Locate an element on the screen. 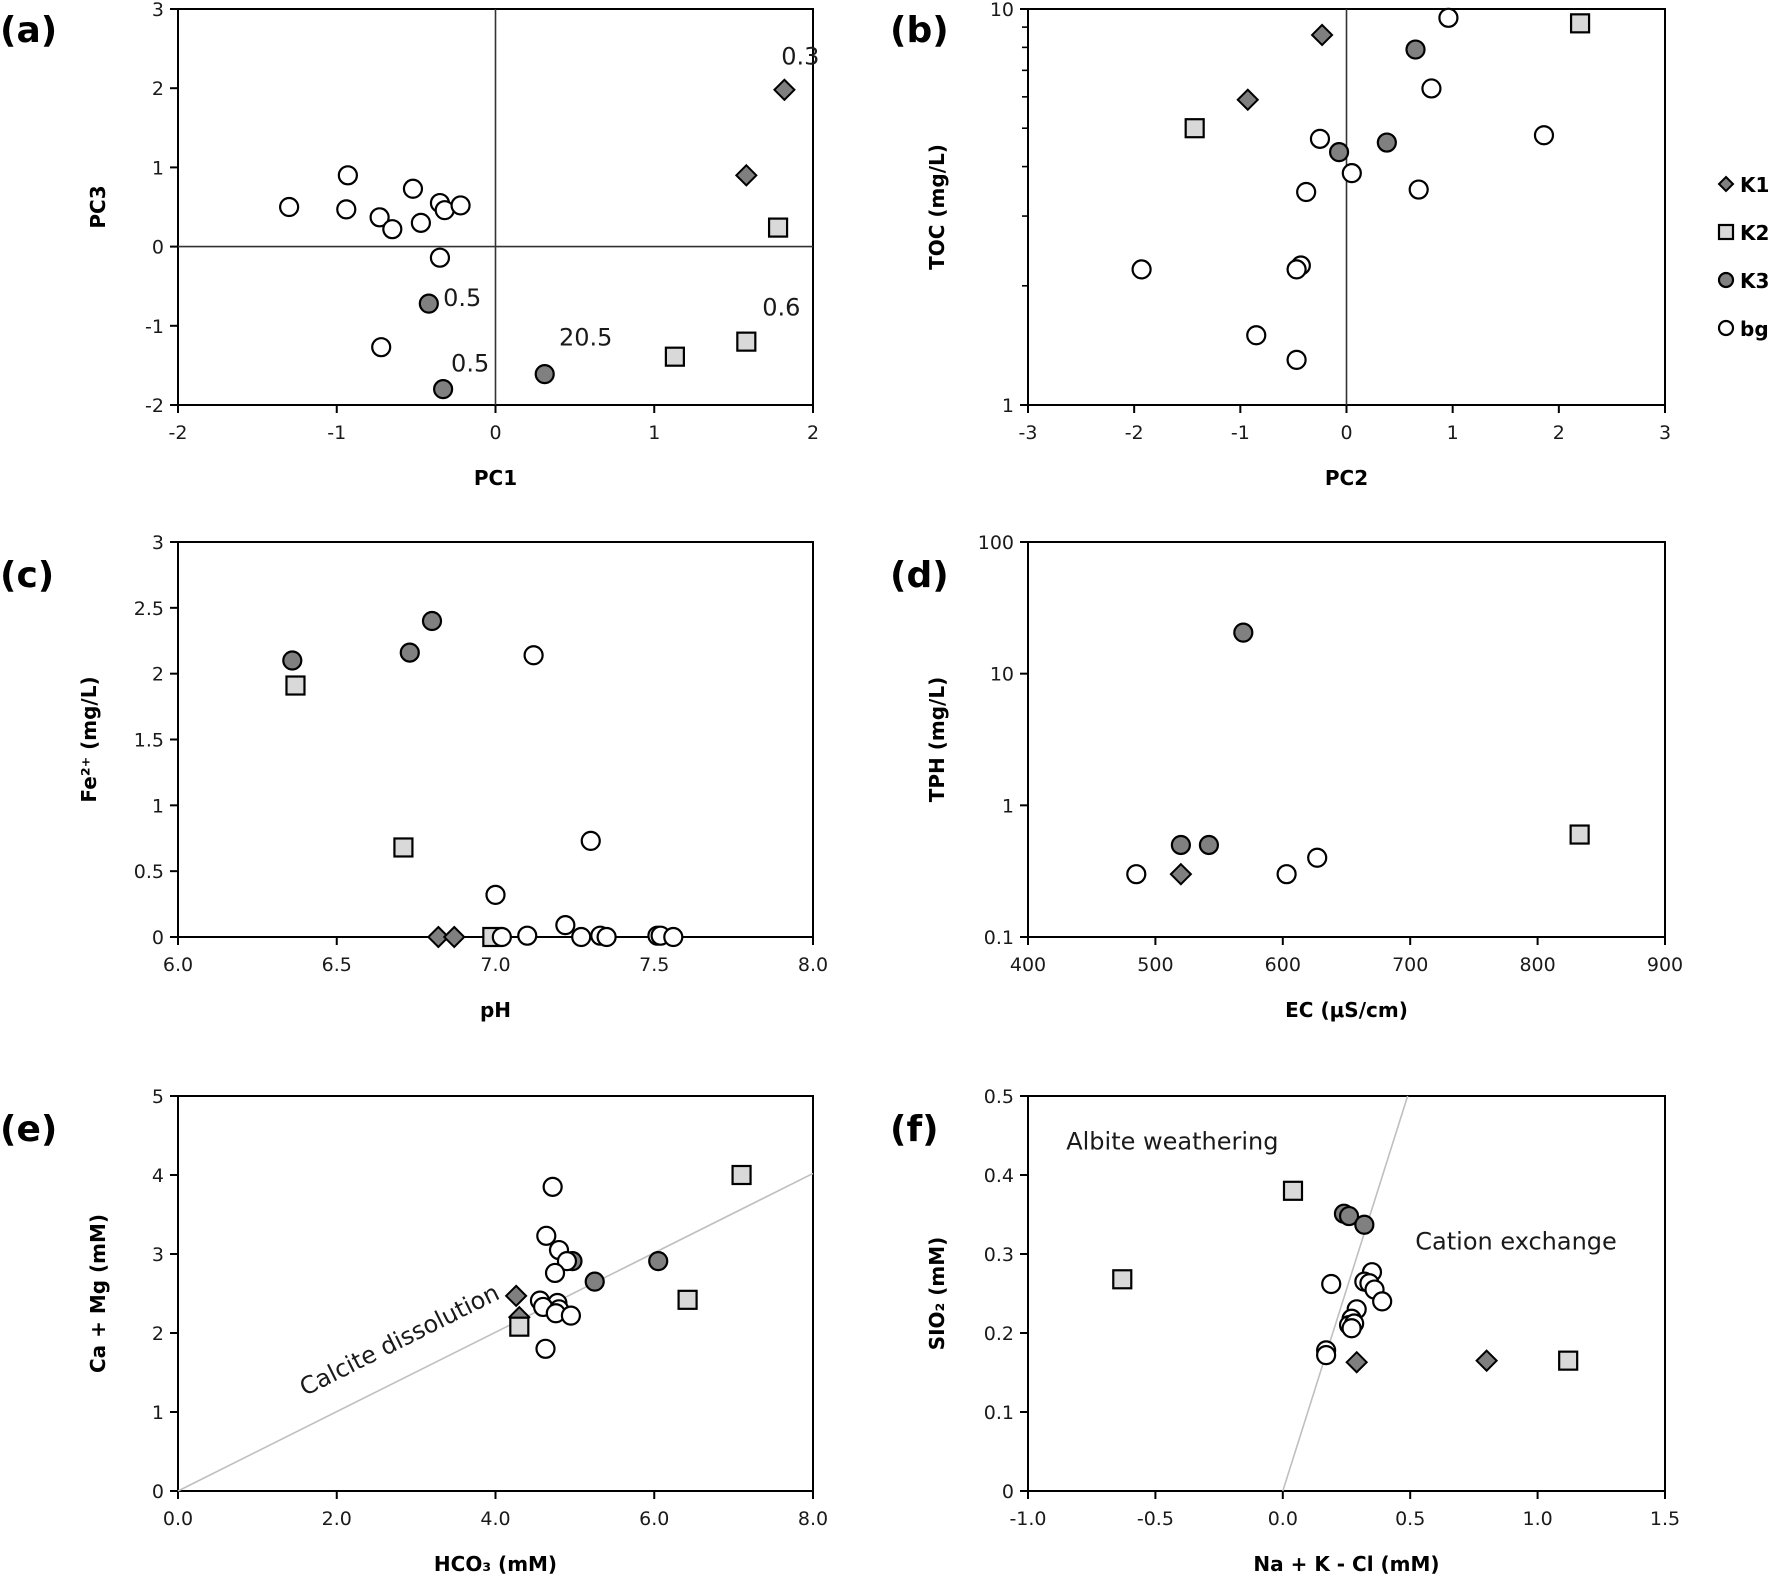  y-axis-title: TOC (mg/L) is located at coordinates (937, 207).